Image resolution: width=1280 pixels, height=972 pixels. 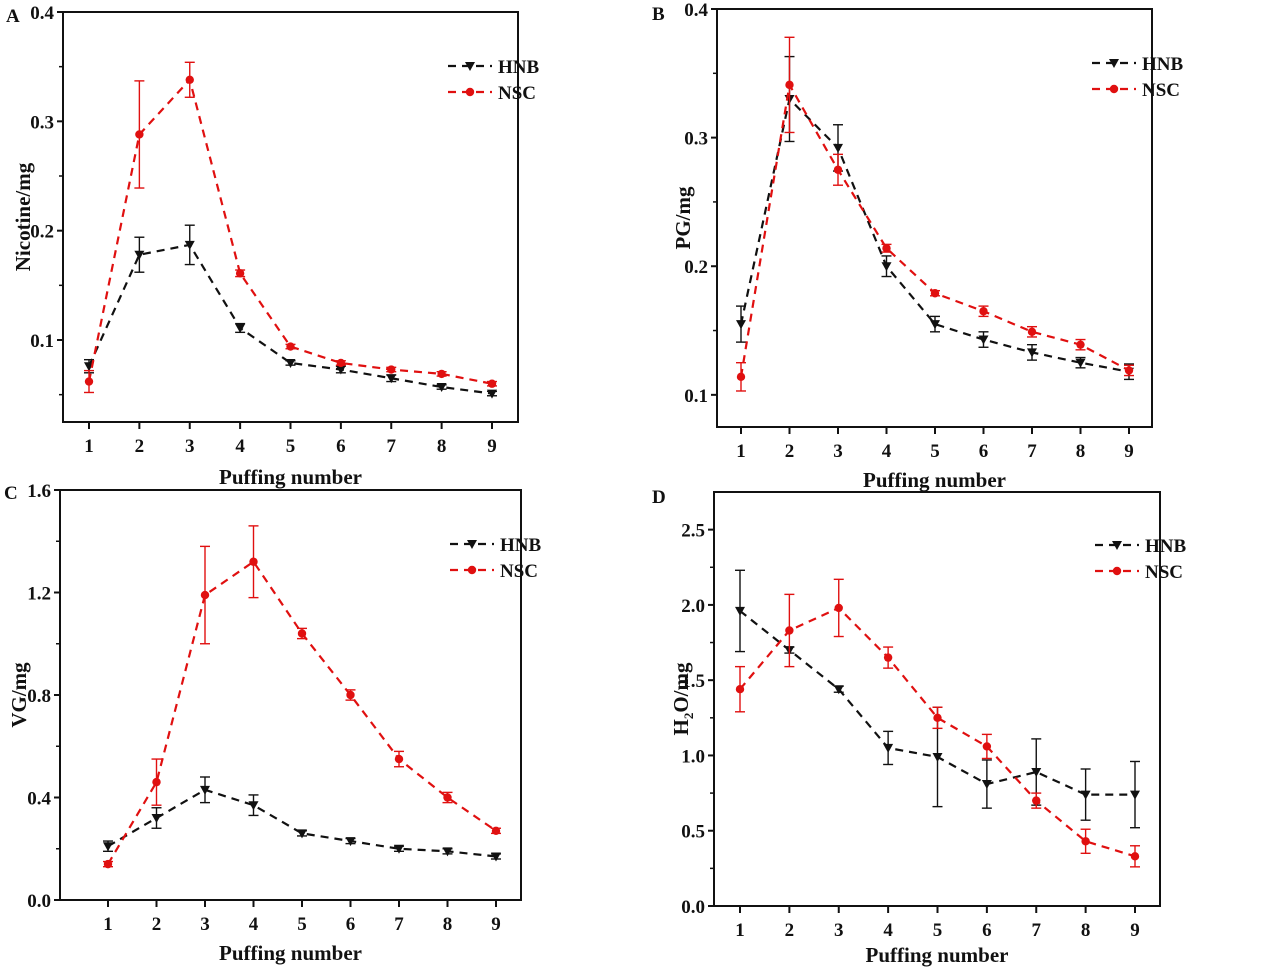 What do you see at coordinates (11, 493) in the screenshot?
I see `panel-label: C` at bounding box center [11, 493].